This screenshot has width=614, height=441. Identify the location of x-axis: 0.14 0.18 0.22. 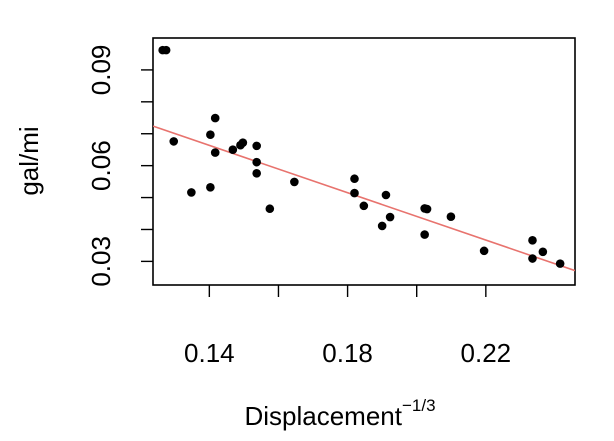
(347, 326).